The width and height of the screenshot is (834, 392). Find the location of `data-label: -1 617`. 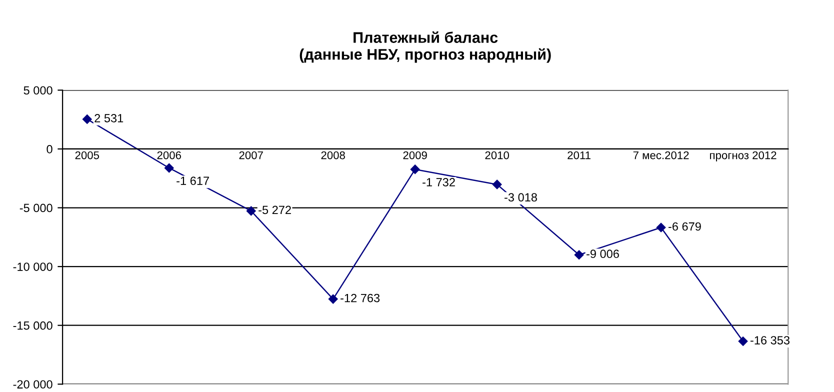

data-label: -1 617 is located at coordinates (192, 181).